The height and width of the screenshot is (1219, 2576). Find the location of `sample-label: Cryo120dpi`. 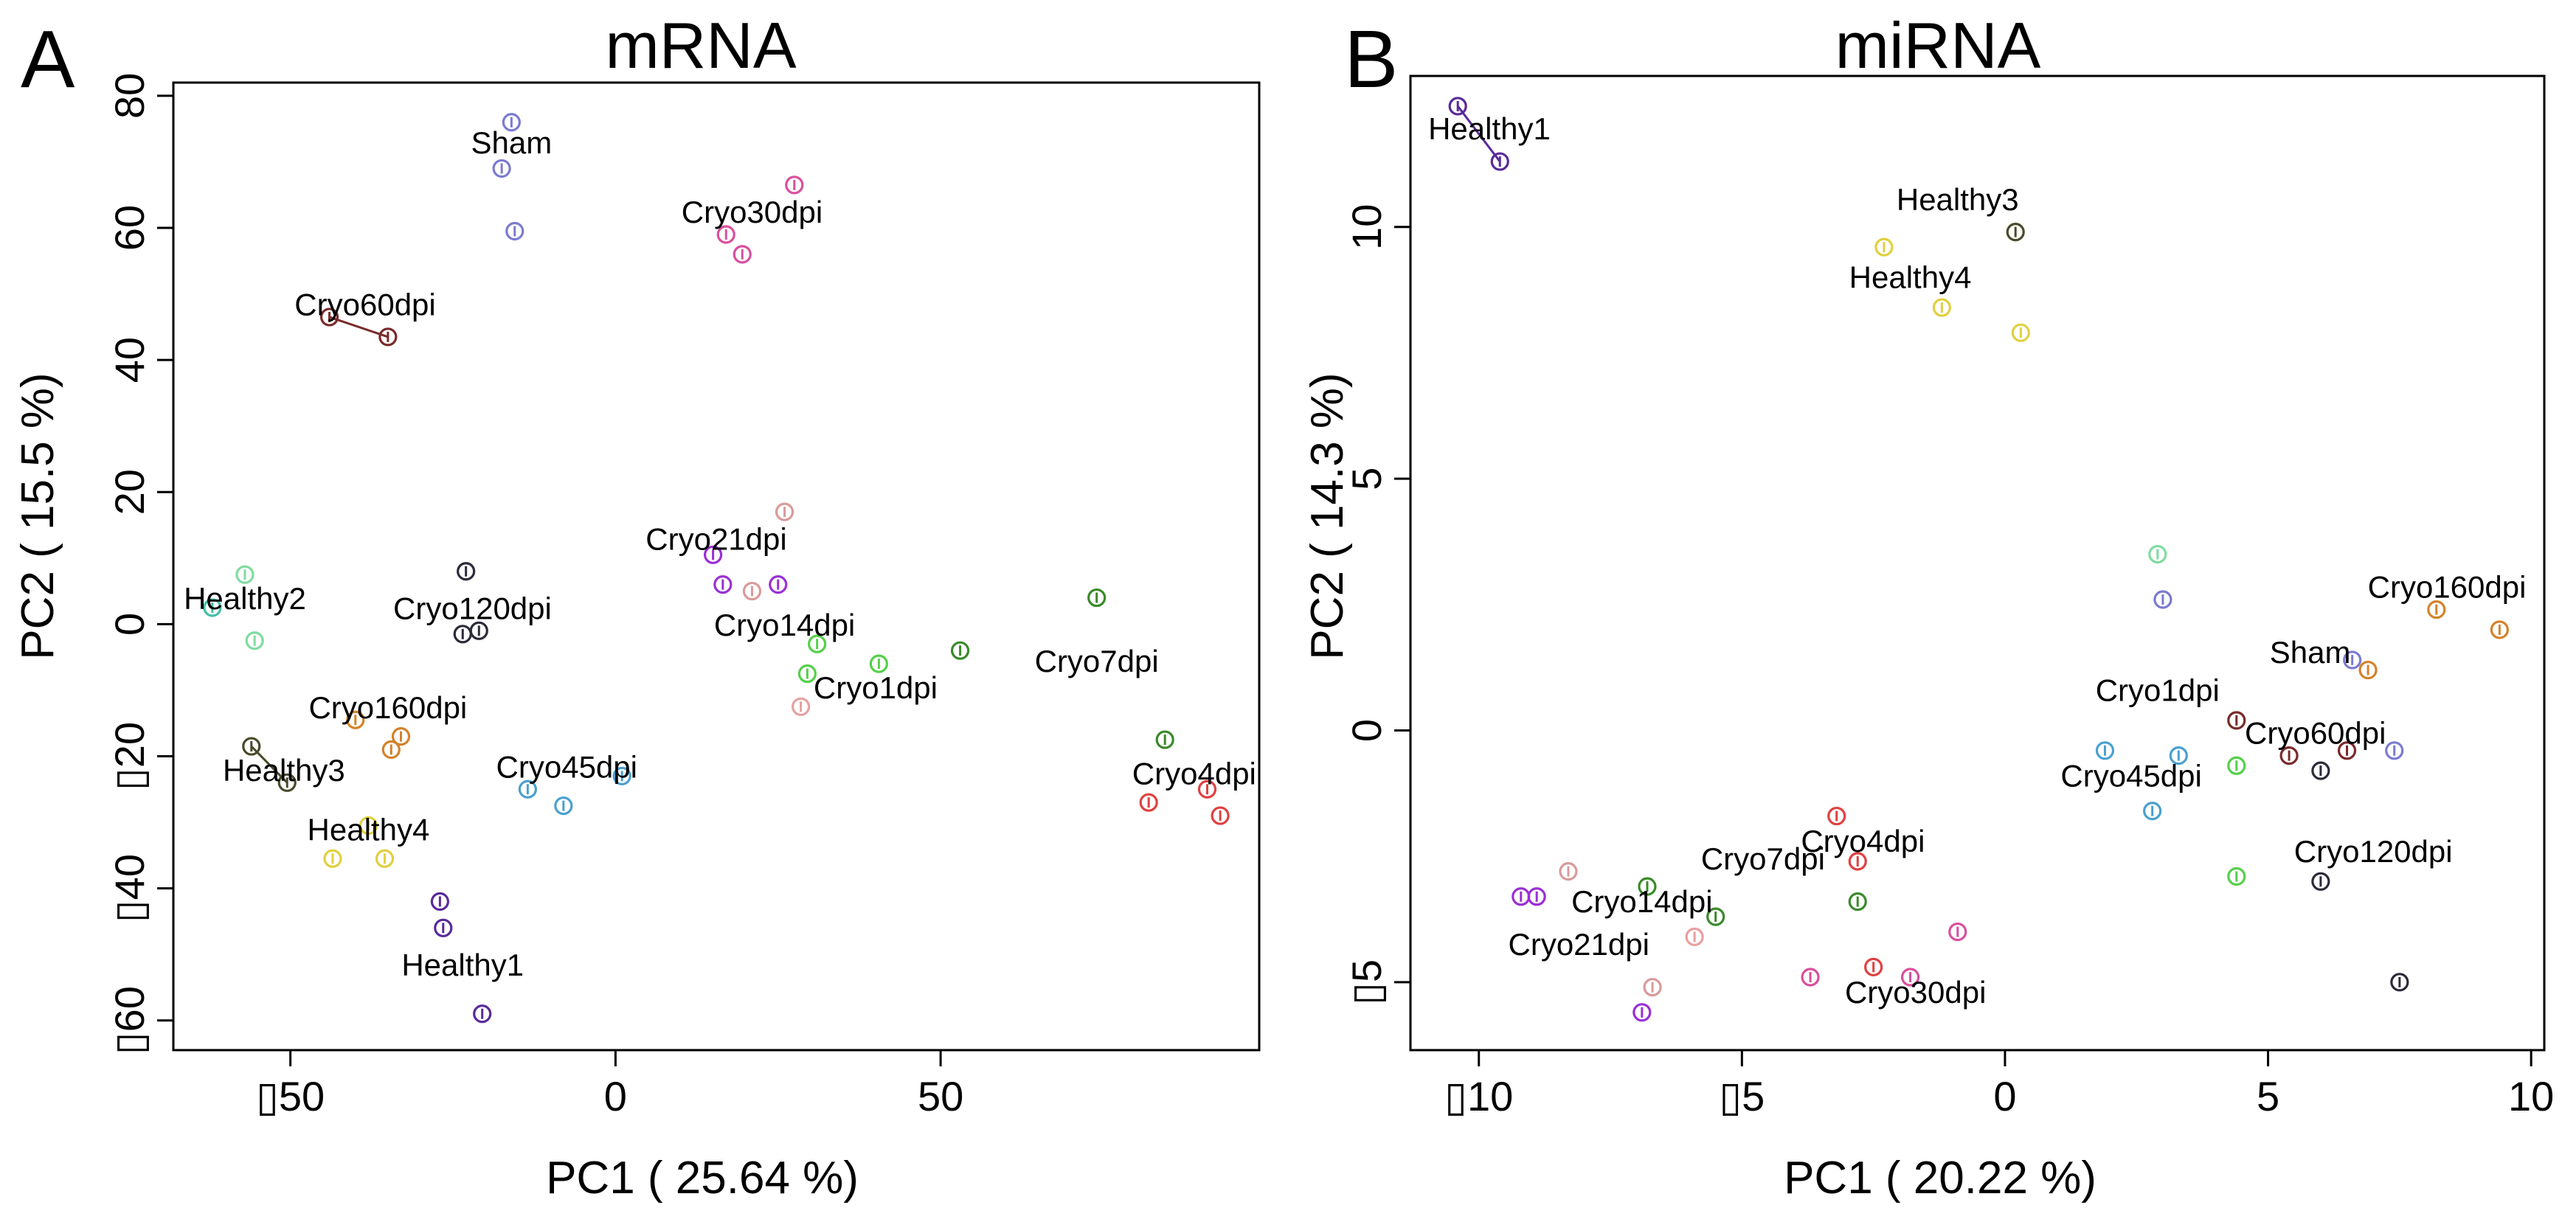

sample-label: Cryo120dpi is located at coordinates (473, 608).